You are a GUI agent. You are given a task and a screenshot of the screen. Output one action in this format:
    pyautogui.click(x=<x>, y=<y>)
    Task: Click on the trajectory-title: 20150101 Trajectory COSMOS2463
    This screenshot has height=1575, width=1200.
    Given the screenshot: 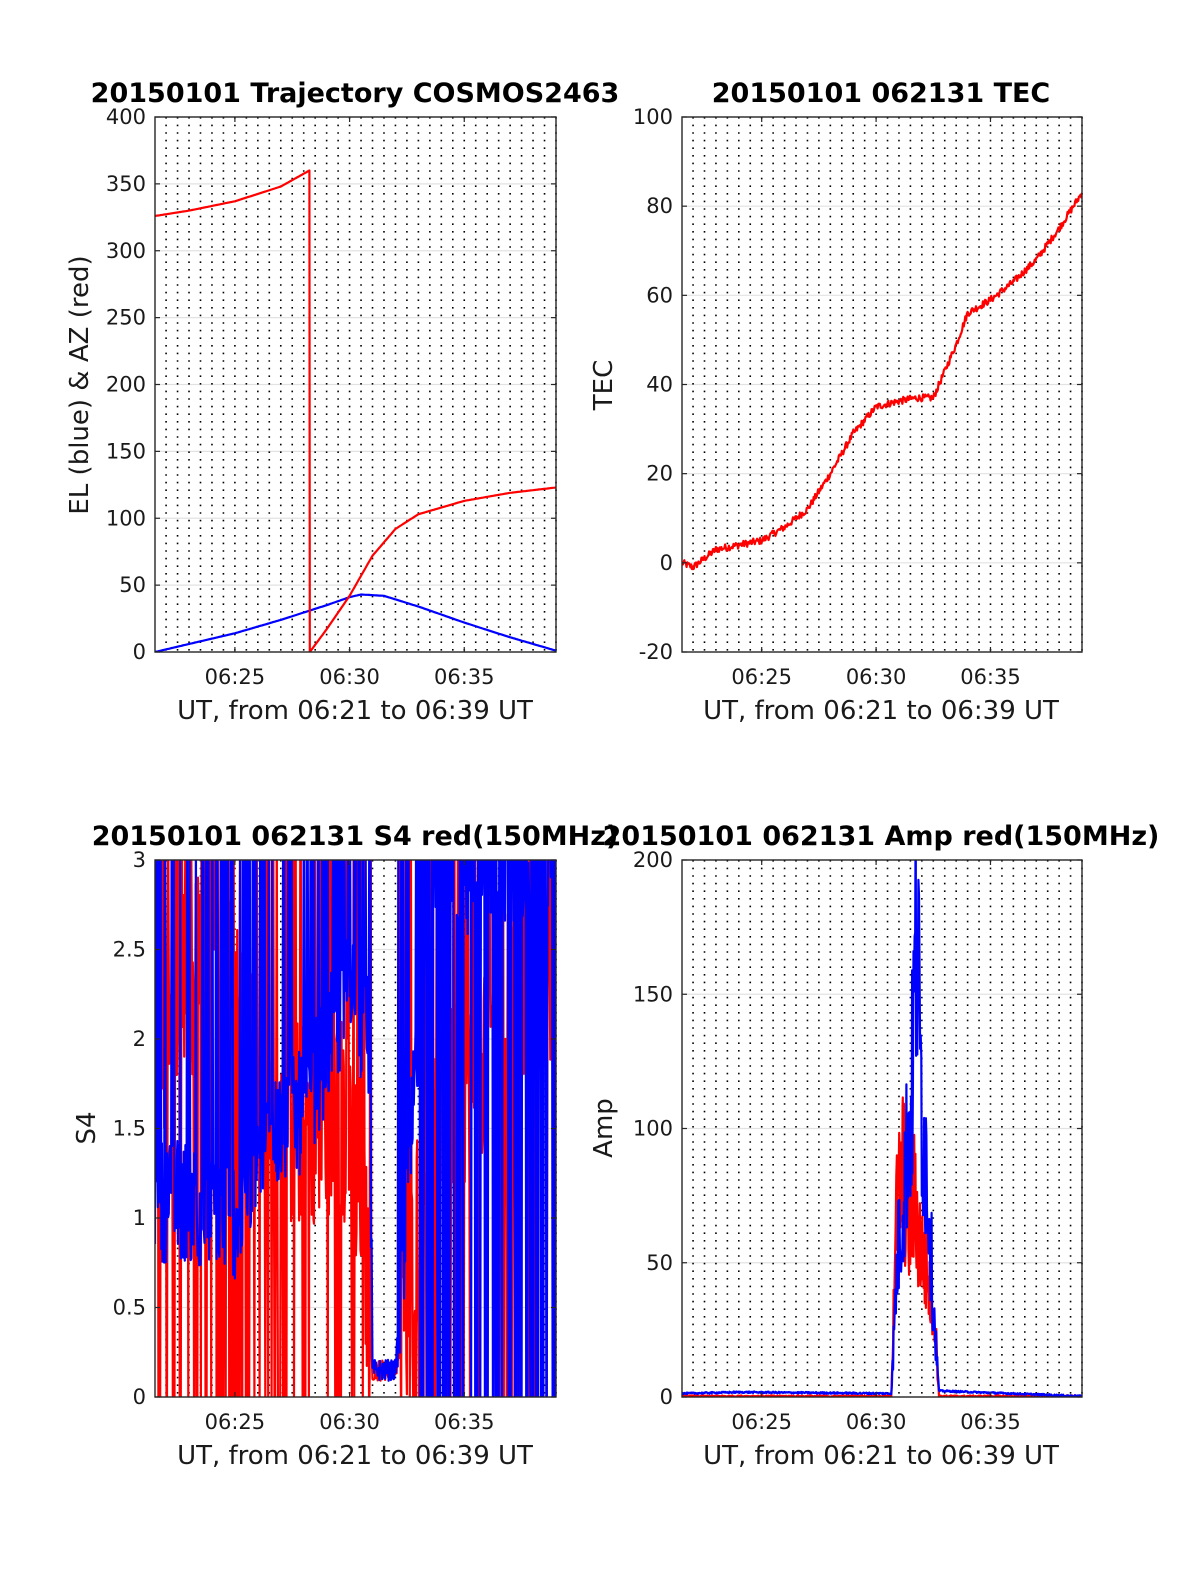 What is the action you would take?
    pyautogui.click(x=355, y=93)
    